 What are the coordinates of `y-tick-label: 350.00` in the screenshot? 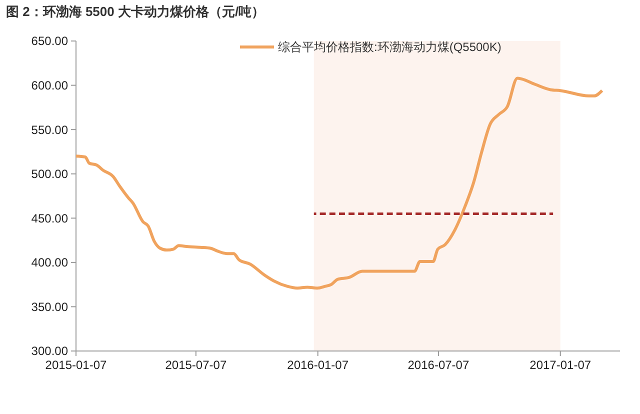 It's located at (49, 307).